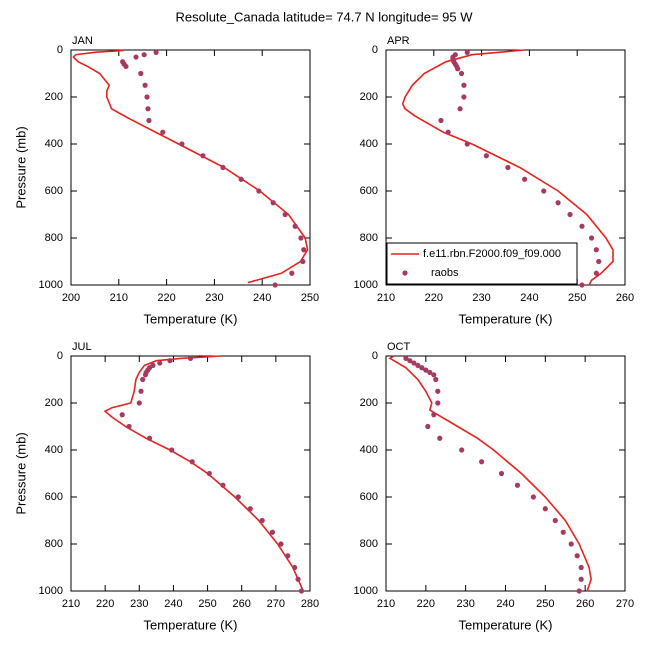 The width and height of the screenshot is (648, 649). Describe the element at coordinates (190, 167) in the screenshot. I see `plot-frame` at that location.